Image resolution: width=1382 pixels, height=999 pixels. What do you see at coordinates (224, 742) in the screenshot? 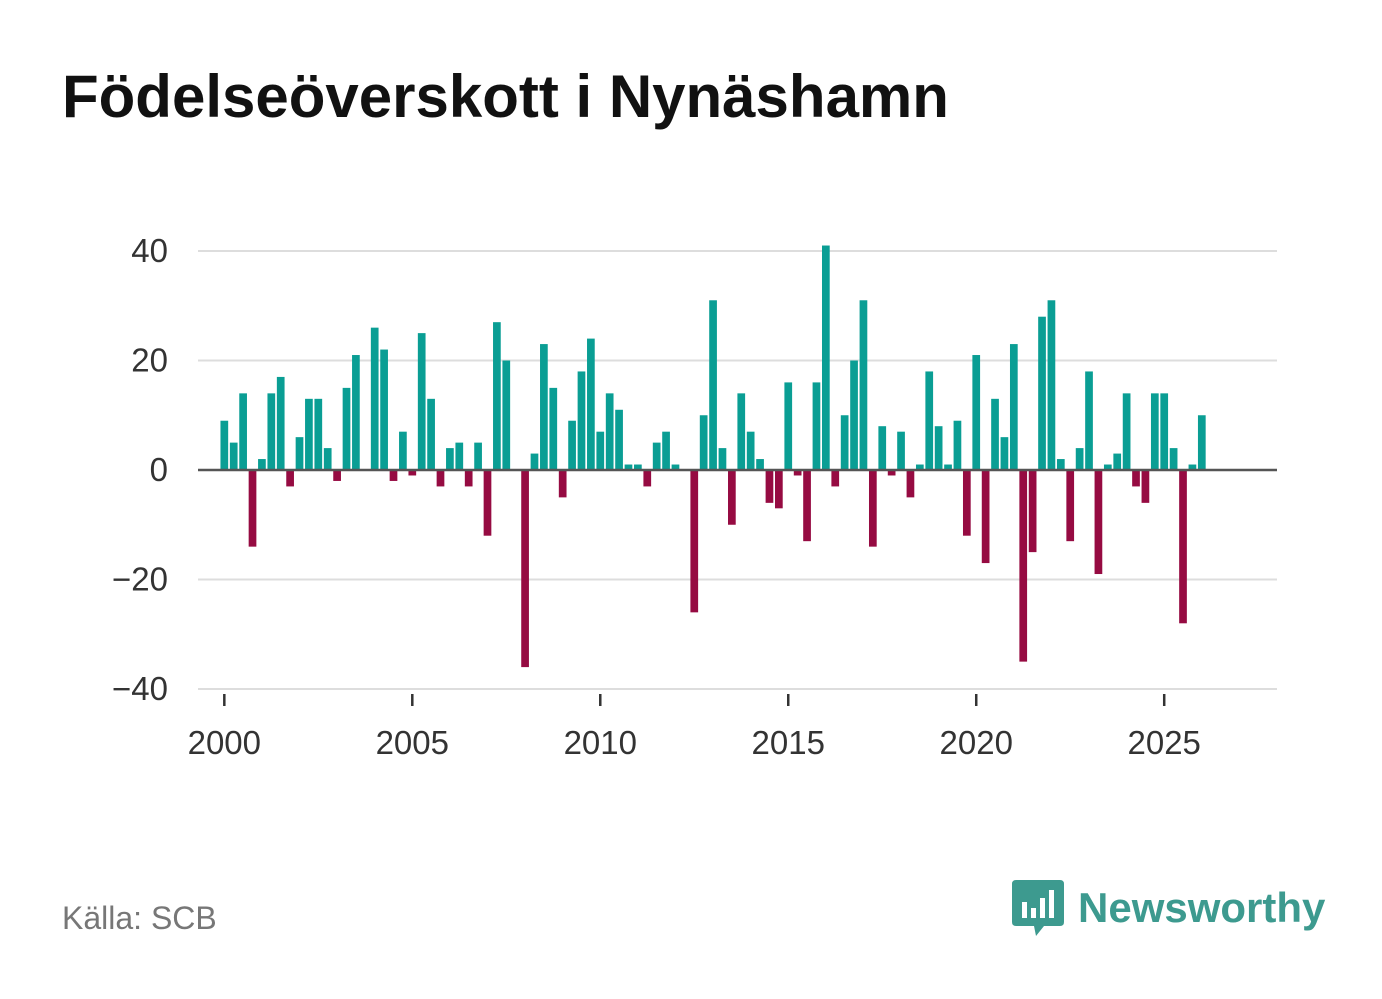
I see `x-tick-label: 2000` at bounding box center [224, 742].